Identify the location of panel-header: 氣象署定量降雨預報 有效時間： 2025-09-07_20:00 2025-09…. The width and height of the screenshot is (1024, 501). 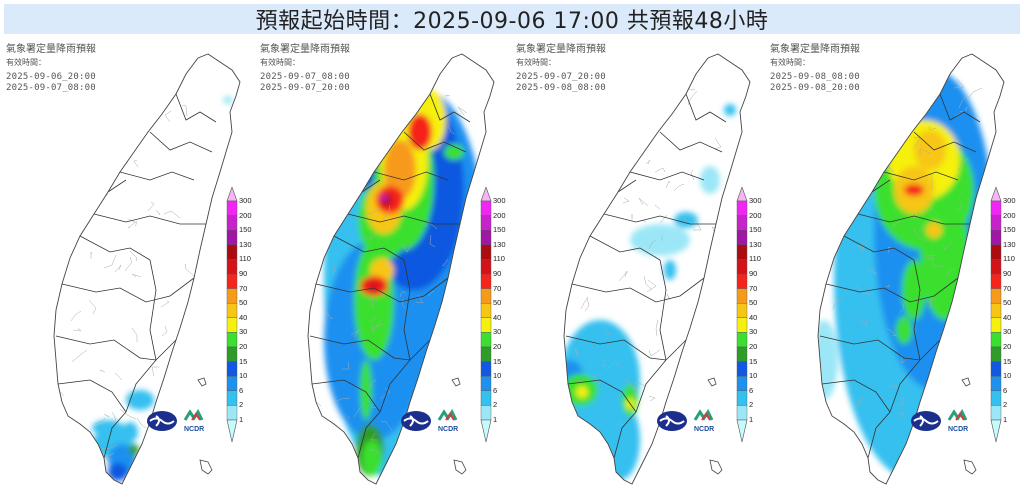
(561, 69).